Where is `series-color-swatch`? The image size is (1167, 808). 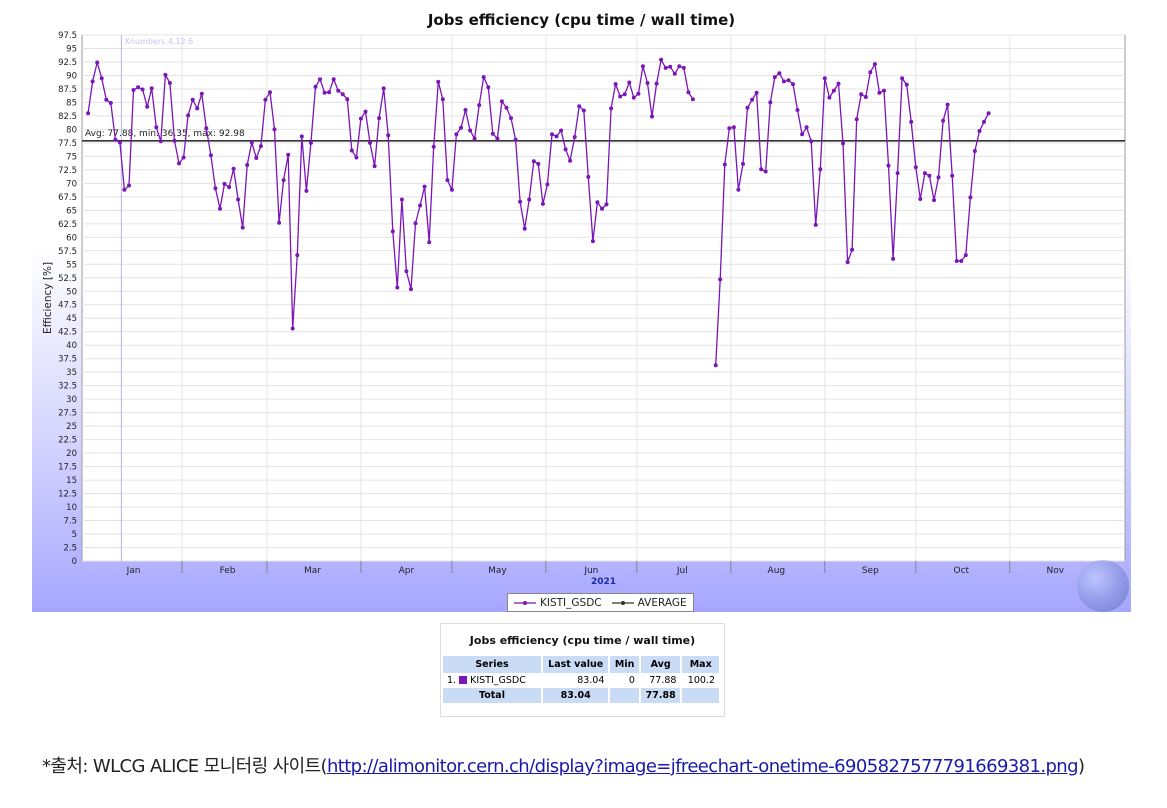
series-color-swatch is located at coordinates (463, 680).